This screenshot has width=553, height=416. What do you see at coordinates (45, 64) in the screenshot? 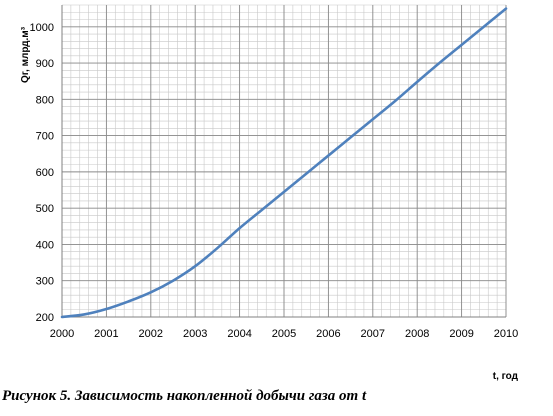
I see `y-tick-label: 900` at bounding box center [45, 64].